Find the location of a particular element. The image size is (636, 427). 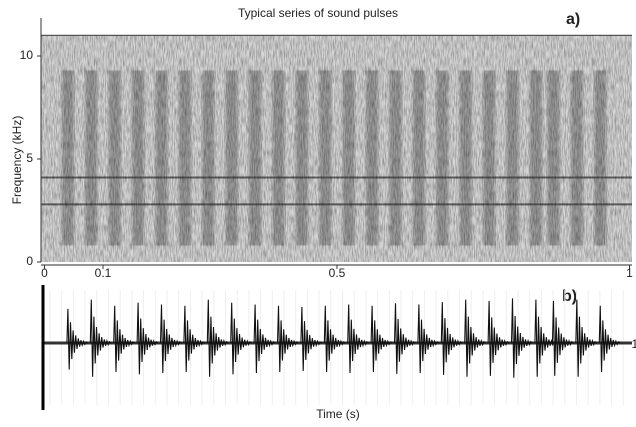

panel-label: a) is located at coordinates (573, 19).